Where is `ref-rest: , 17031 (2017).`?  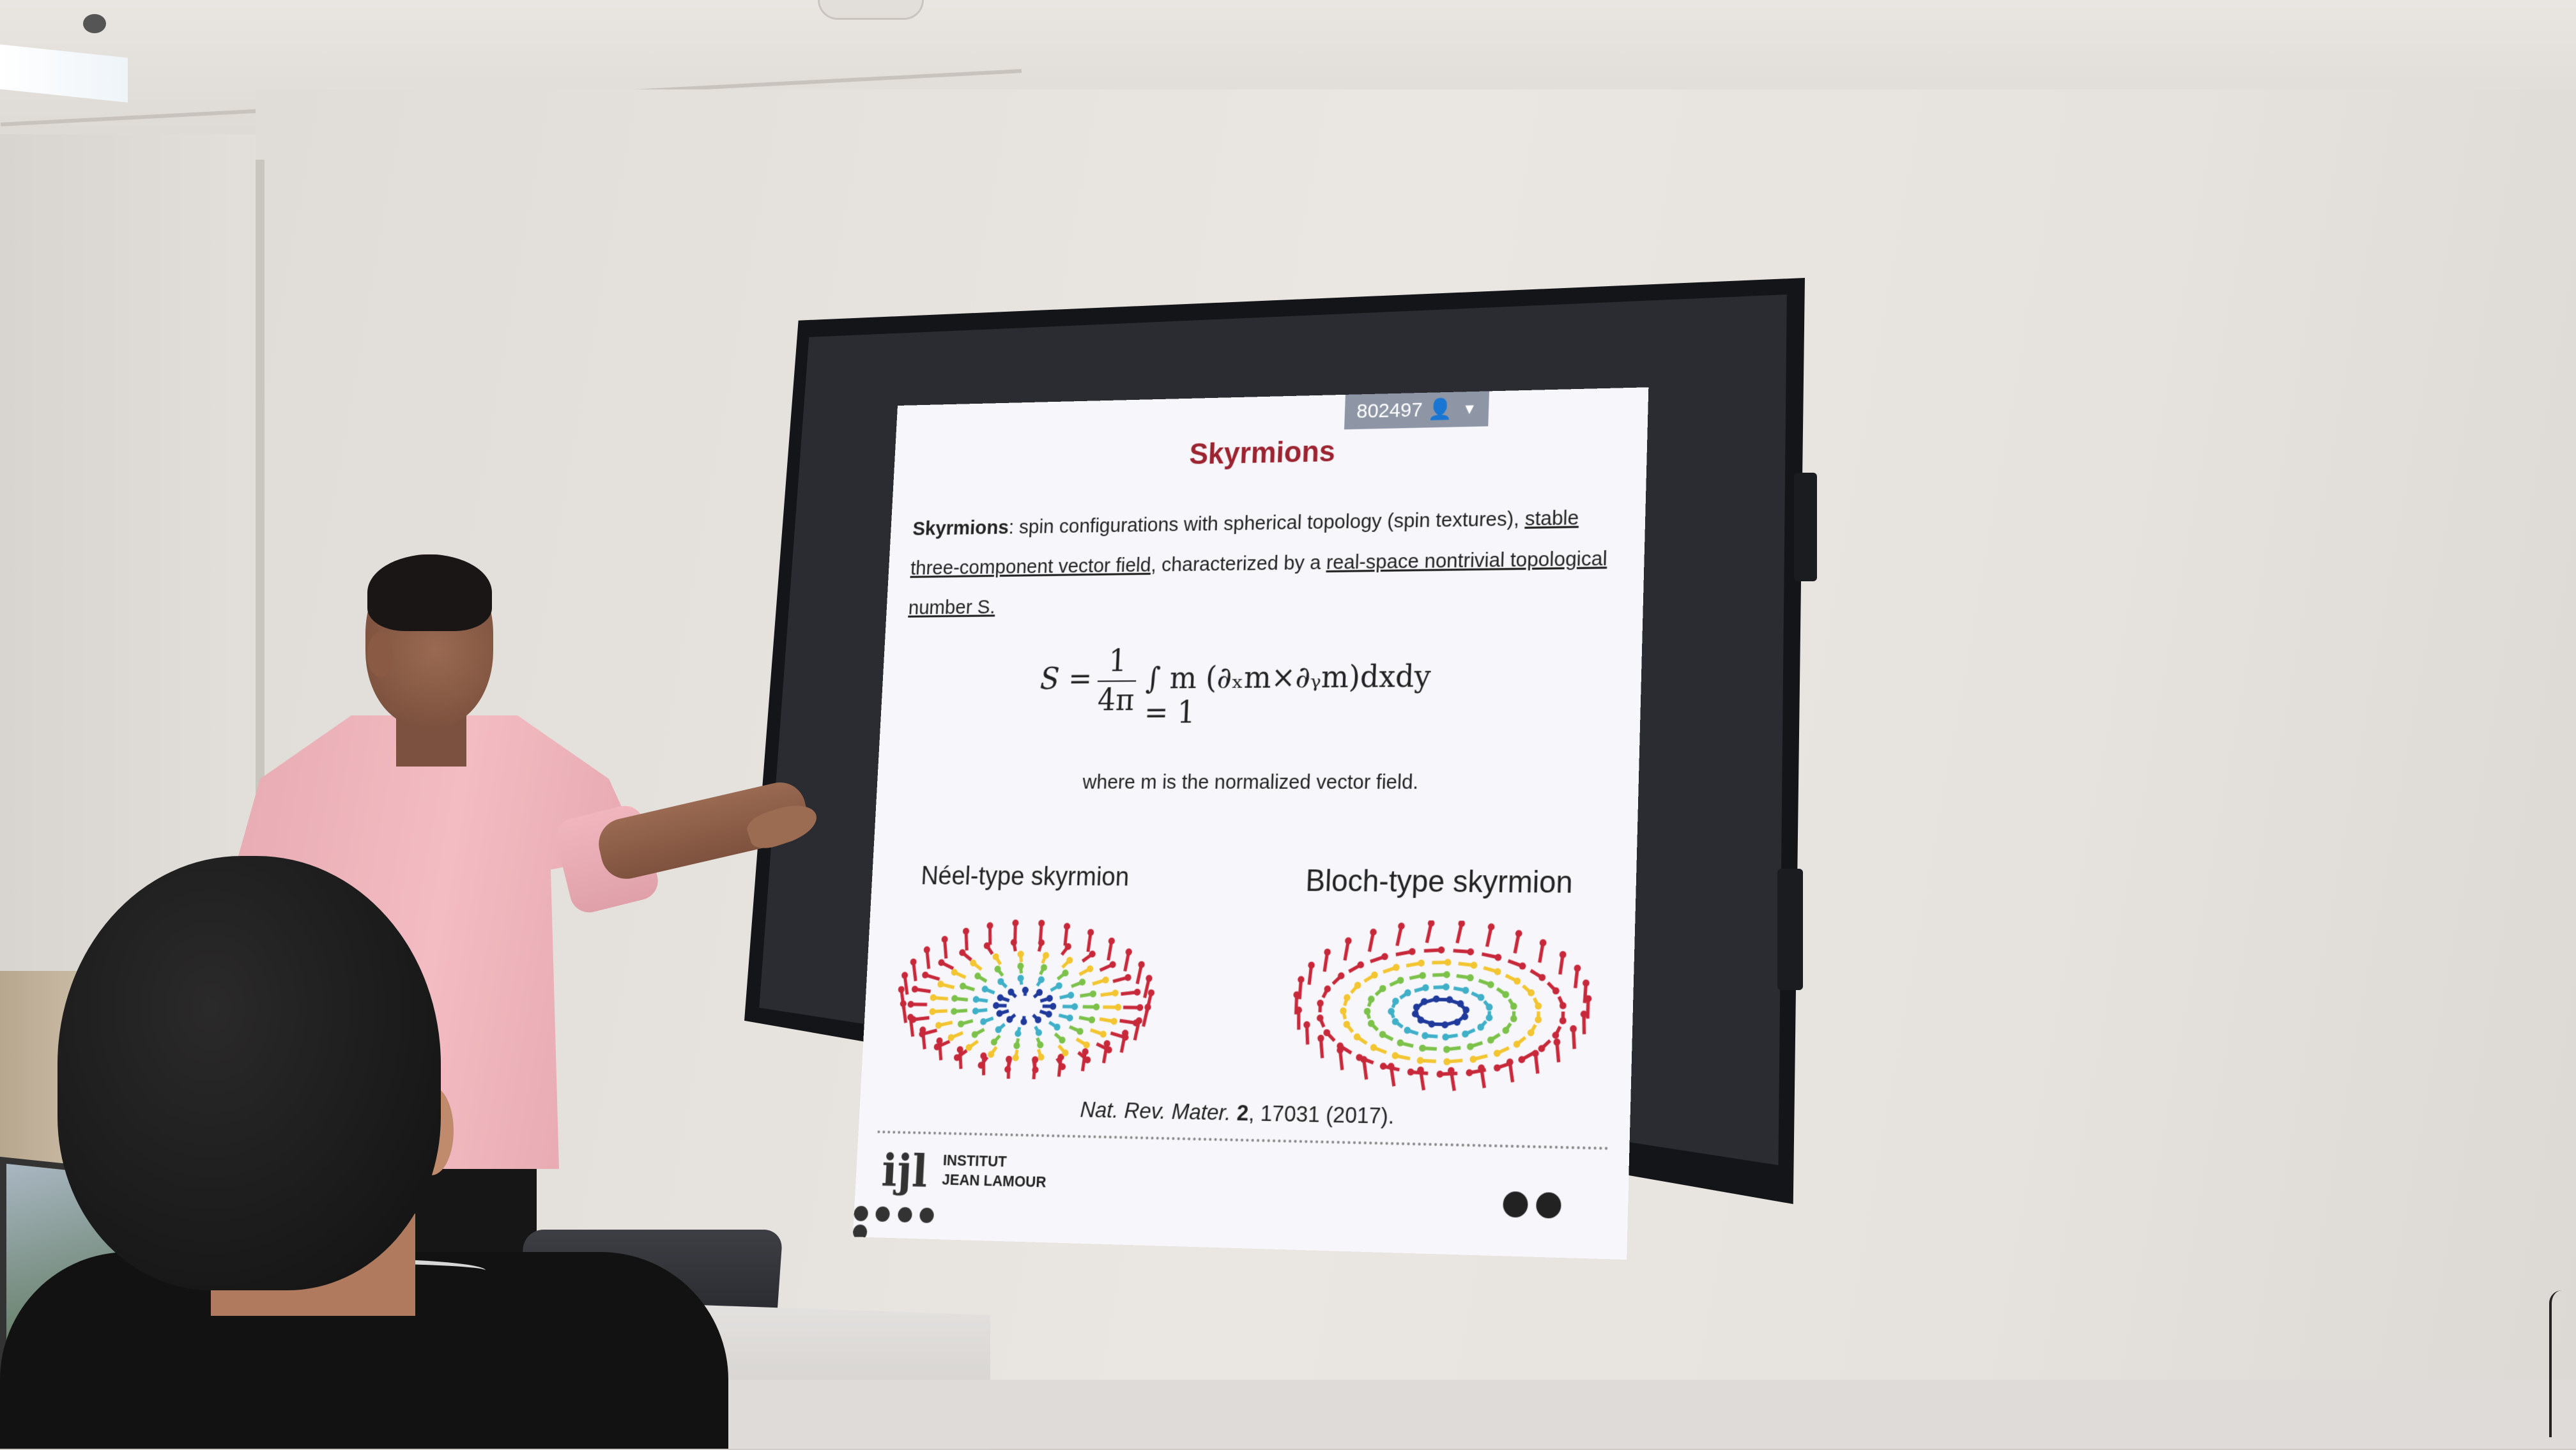
ref-rest: , 17031 (2017). is located at coordinates (1321, 1114).